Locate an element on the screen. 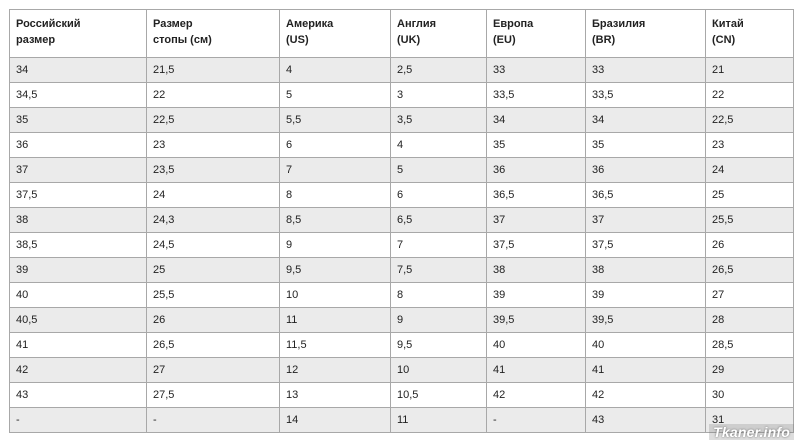 The height and width of the screenshot is (442, 800). table-cell: 21 is located at coordinates (749, 70).